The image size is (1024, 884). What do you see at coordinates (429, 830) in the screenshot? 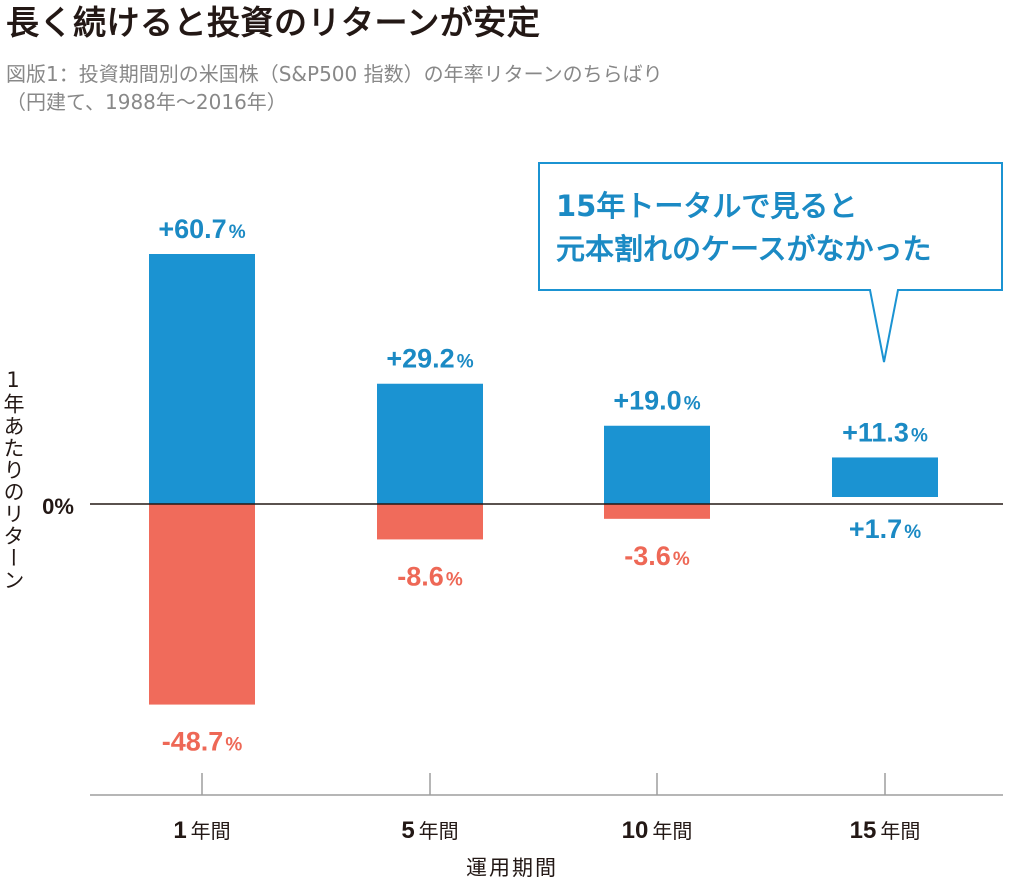
I see `category-label-5yr: 5 年間` at bounding box center [429, 830].